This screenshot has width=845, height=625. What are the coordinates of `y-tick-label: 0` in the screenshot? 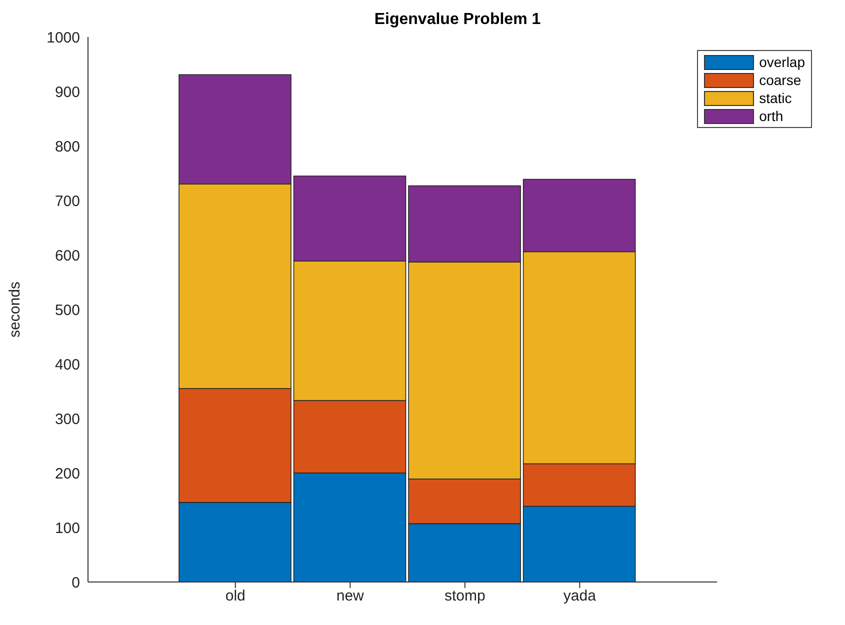 It's located at (76, 583).